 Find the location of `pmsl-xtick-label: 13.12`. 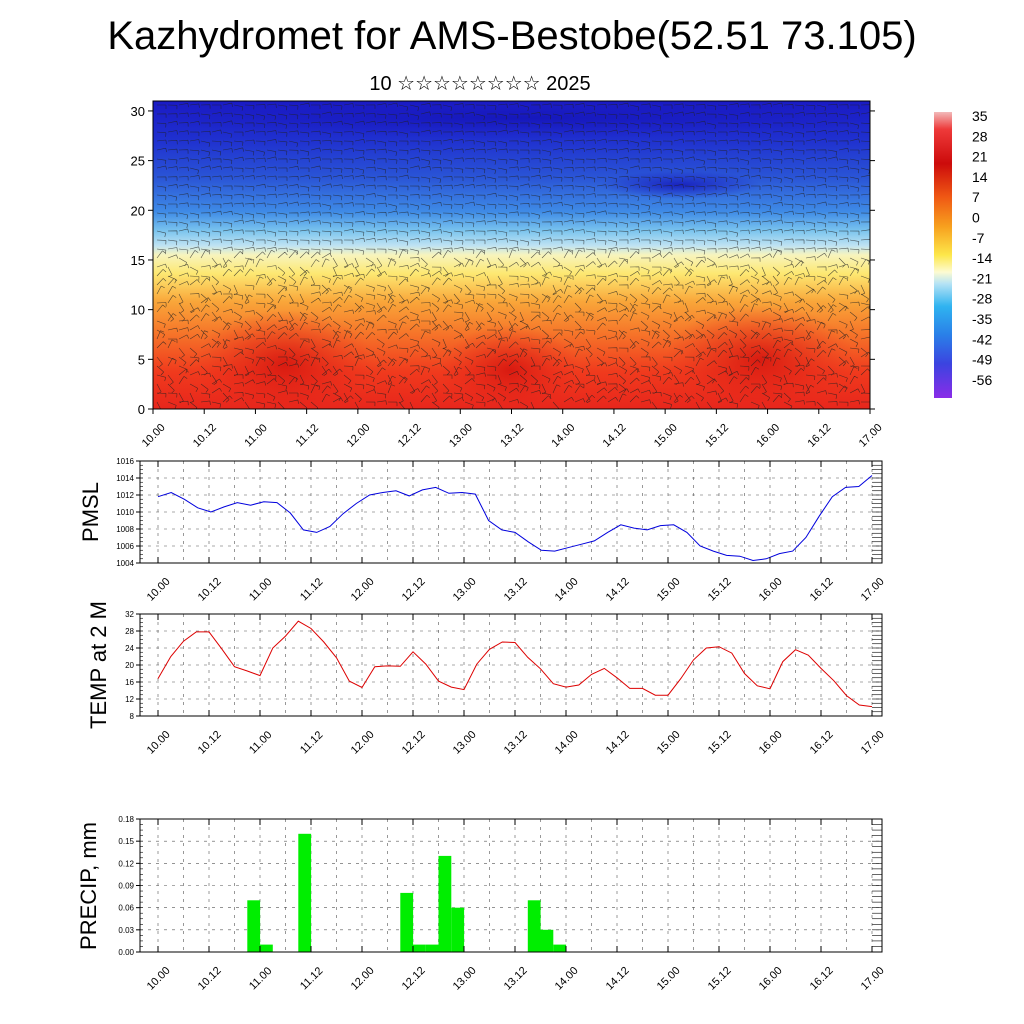

pmsl-xtick-label: 13.12 is located at coordinates (516, 590).